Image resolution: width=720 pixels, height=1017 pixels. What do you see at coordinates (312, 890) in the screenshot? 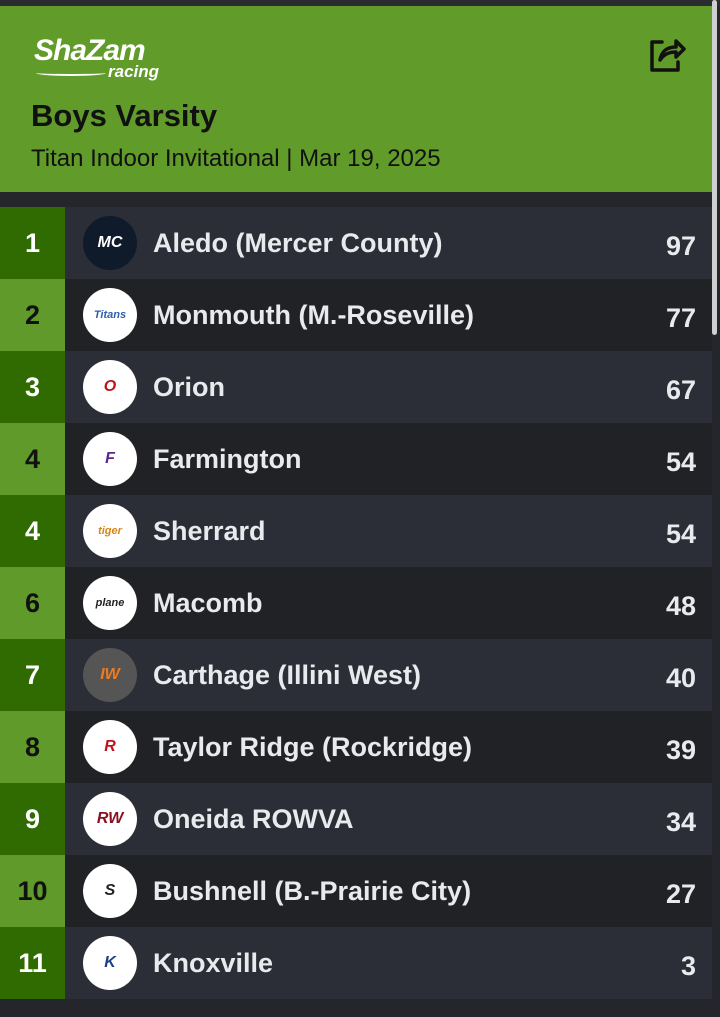
I see `team-name: Bushnell (B.-Prairie City)` at bounding box center [312, 890].